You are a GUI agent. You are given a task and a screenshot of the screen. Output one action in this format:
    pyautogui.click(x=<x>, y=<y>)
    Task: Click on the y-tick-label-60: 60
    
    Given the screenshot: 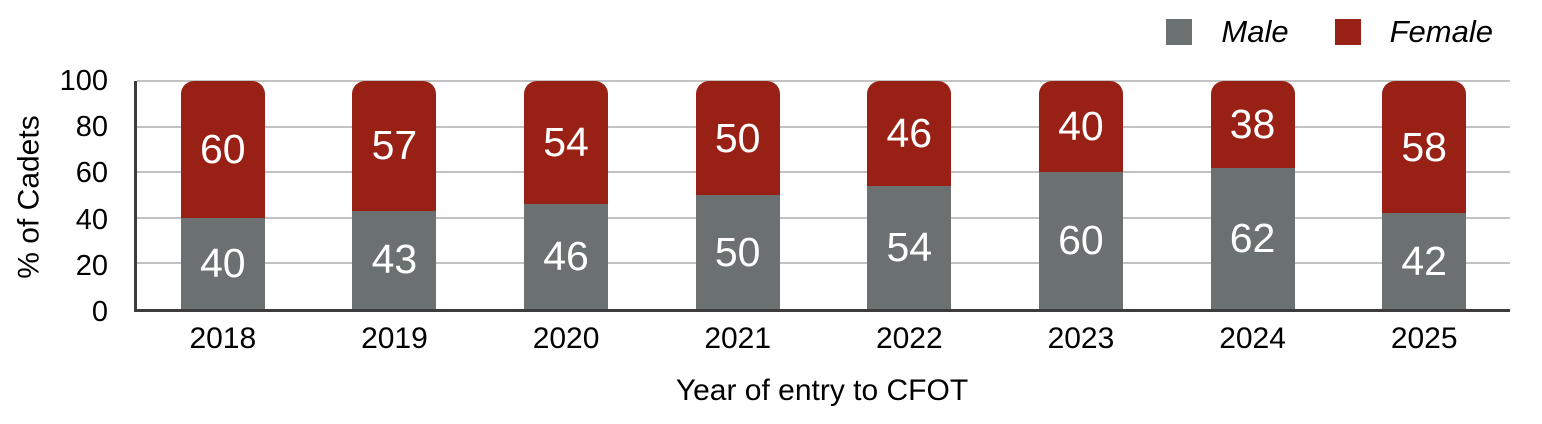 What is the action you would take?
    pyautogui.click(x=91, y=173)
    